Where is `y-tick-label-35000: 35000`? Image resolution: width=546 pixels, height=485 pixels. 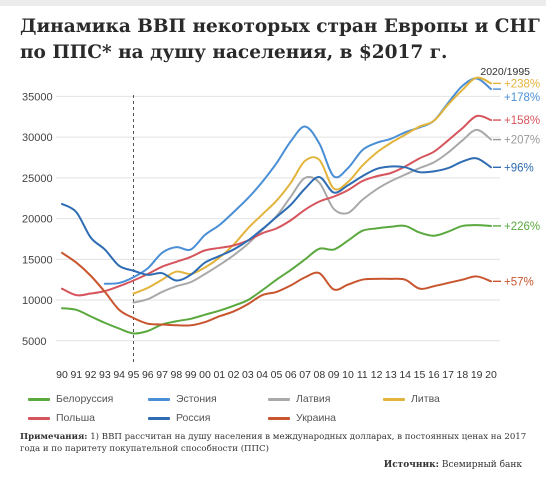 y-tick-label-35000: 35000 is located at coordinates (37, 97).